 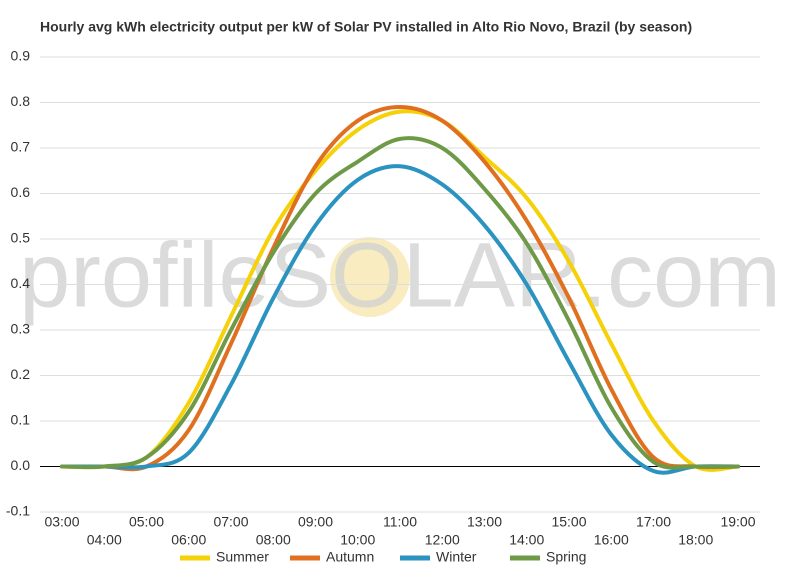 What do you see at coordinates (21, 192) in the screenshot?
I see `y-tick-label: 0.6` at bounding box center [21, 192].